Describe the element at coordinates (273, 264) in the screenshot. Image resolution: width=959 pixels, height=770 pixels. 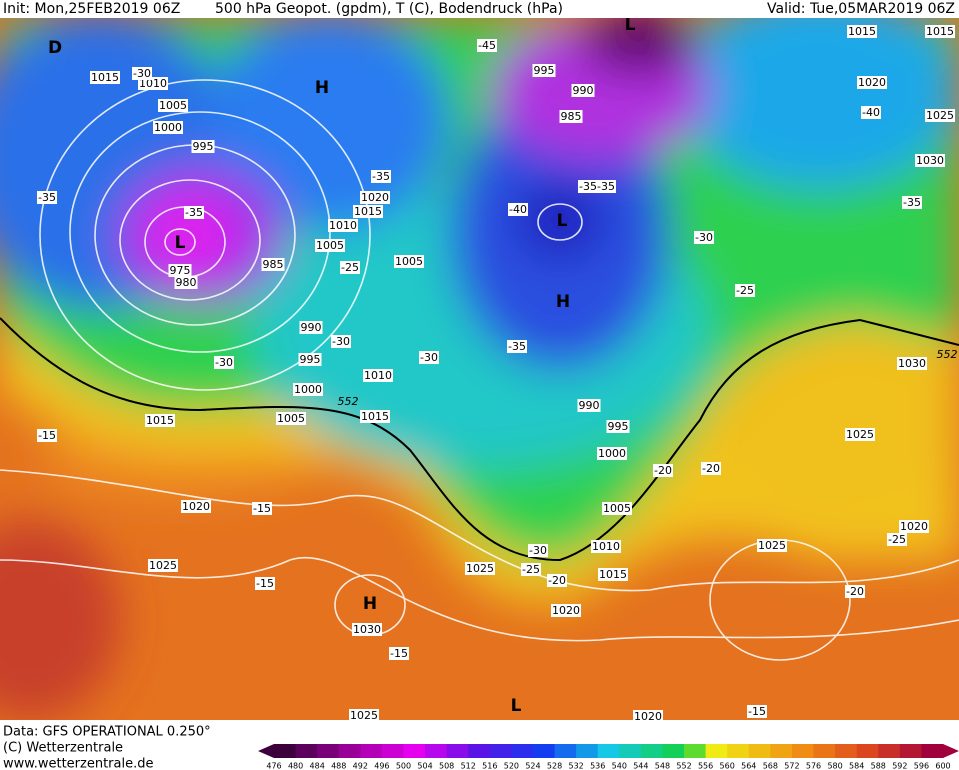
I see `isobar-label: 985` at that location.